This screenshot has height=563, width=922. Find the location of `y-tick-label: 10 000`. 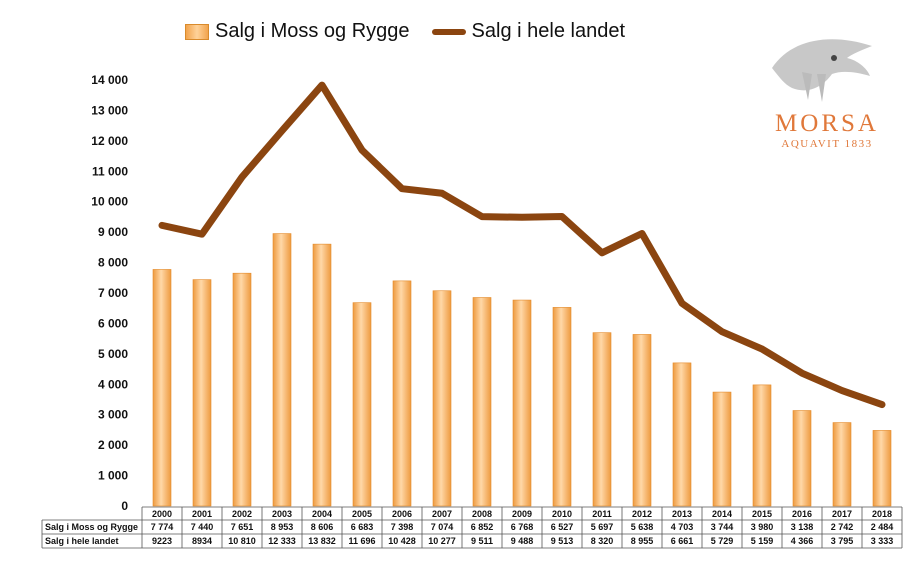

y-tick-label: 10 000 is located at coordinates (109, 202).